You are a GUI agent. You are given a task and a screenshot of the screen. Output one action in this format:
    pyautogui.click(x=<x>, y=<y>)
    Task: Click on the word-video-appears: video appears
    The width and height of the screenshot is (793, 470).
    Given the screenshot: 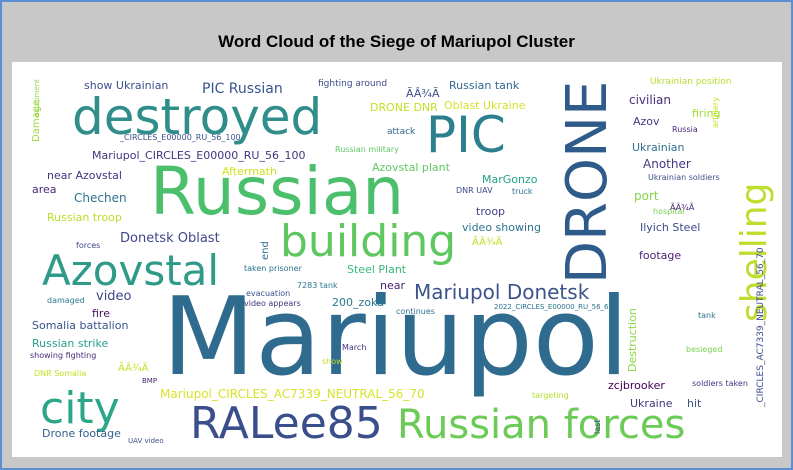 What is the action you would take?
    pyautogui.click(x=272, y=303)
    